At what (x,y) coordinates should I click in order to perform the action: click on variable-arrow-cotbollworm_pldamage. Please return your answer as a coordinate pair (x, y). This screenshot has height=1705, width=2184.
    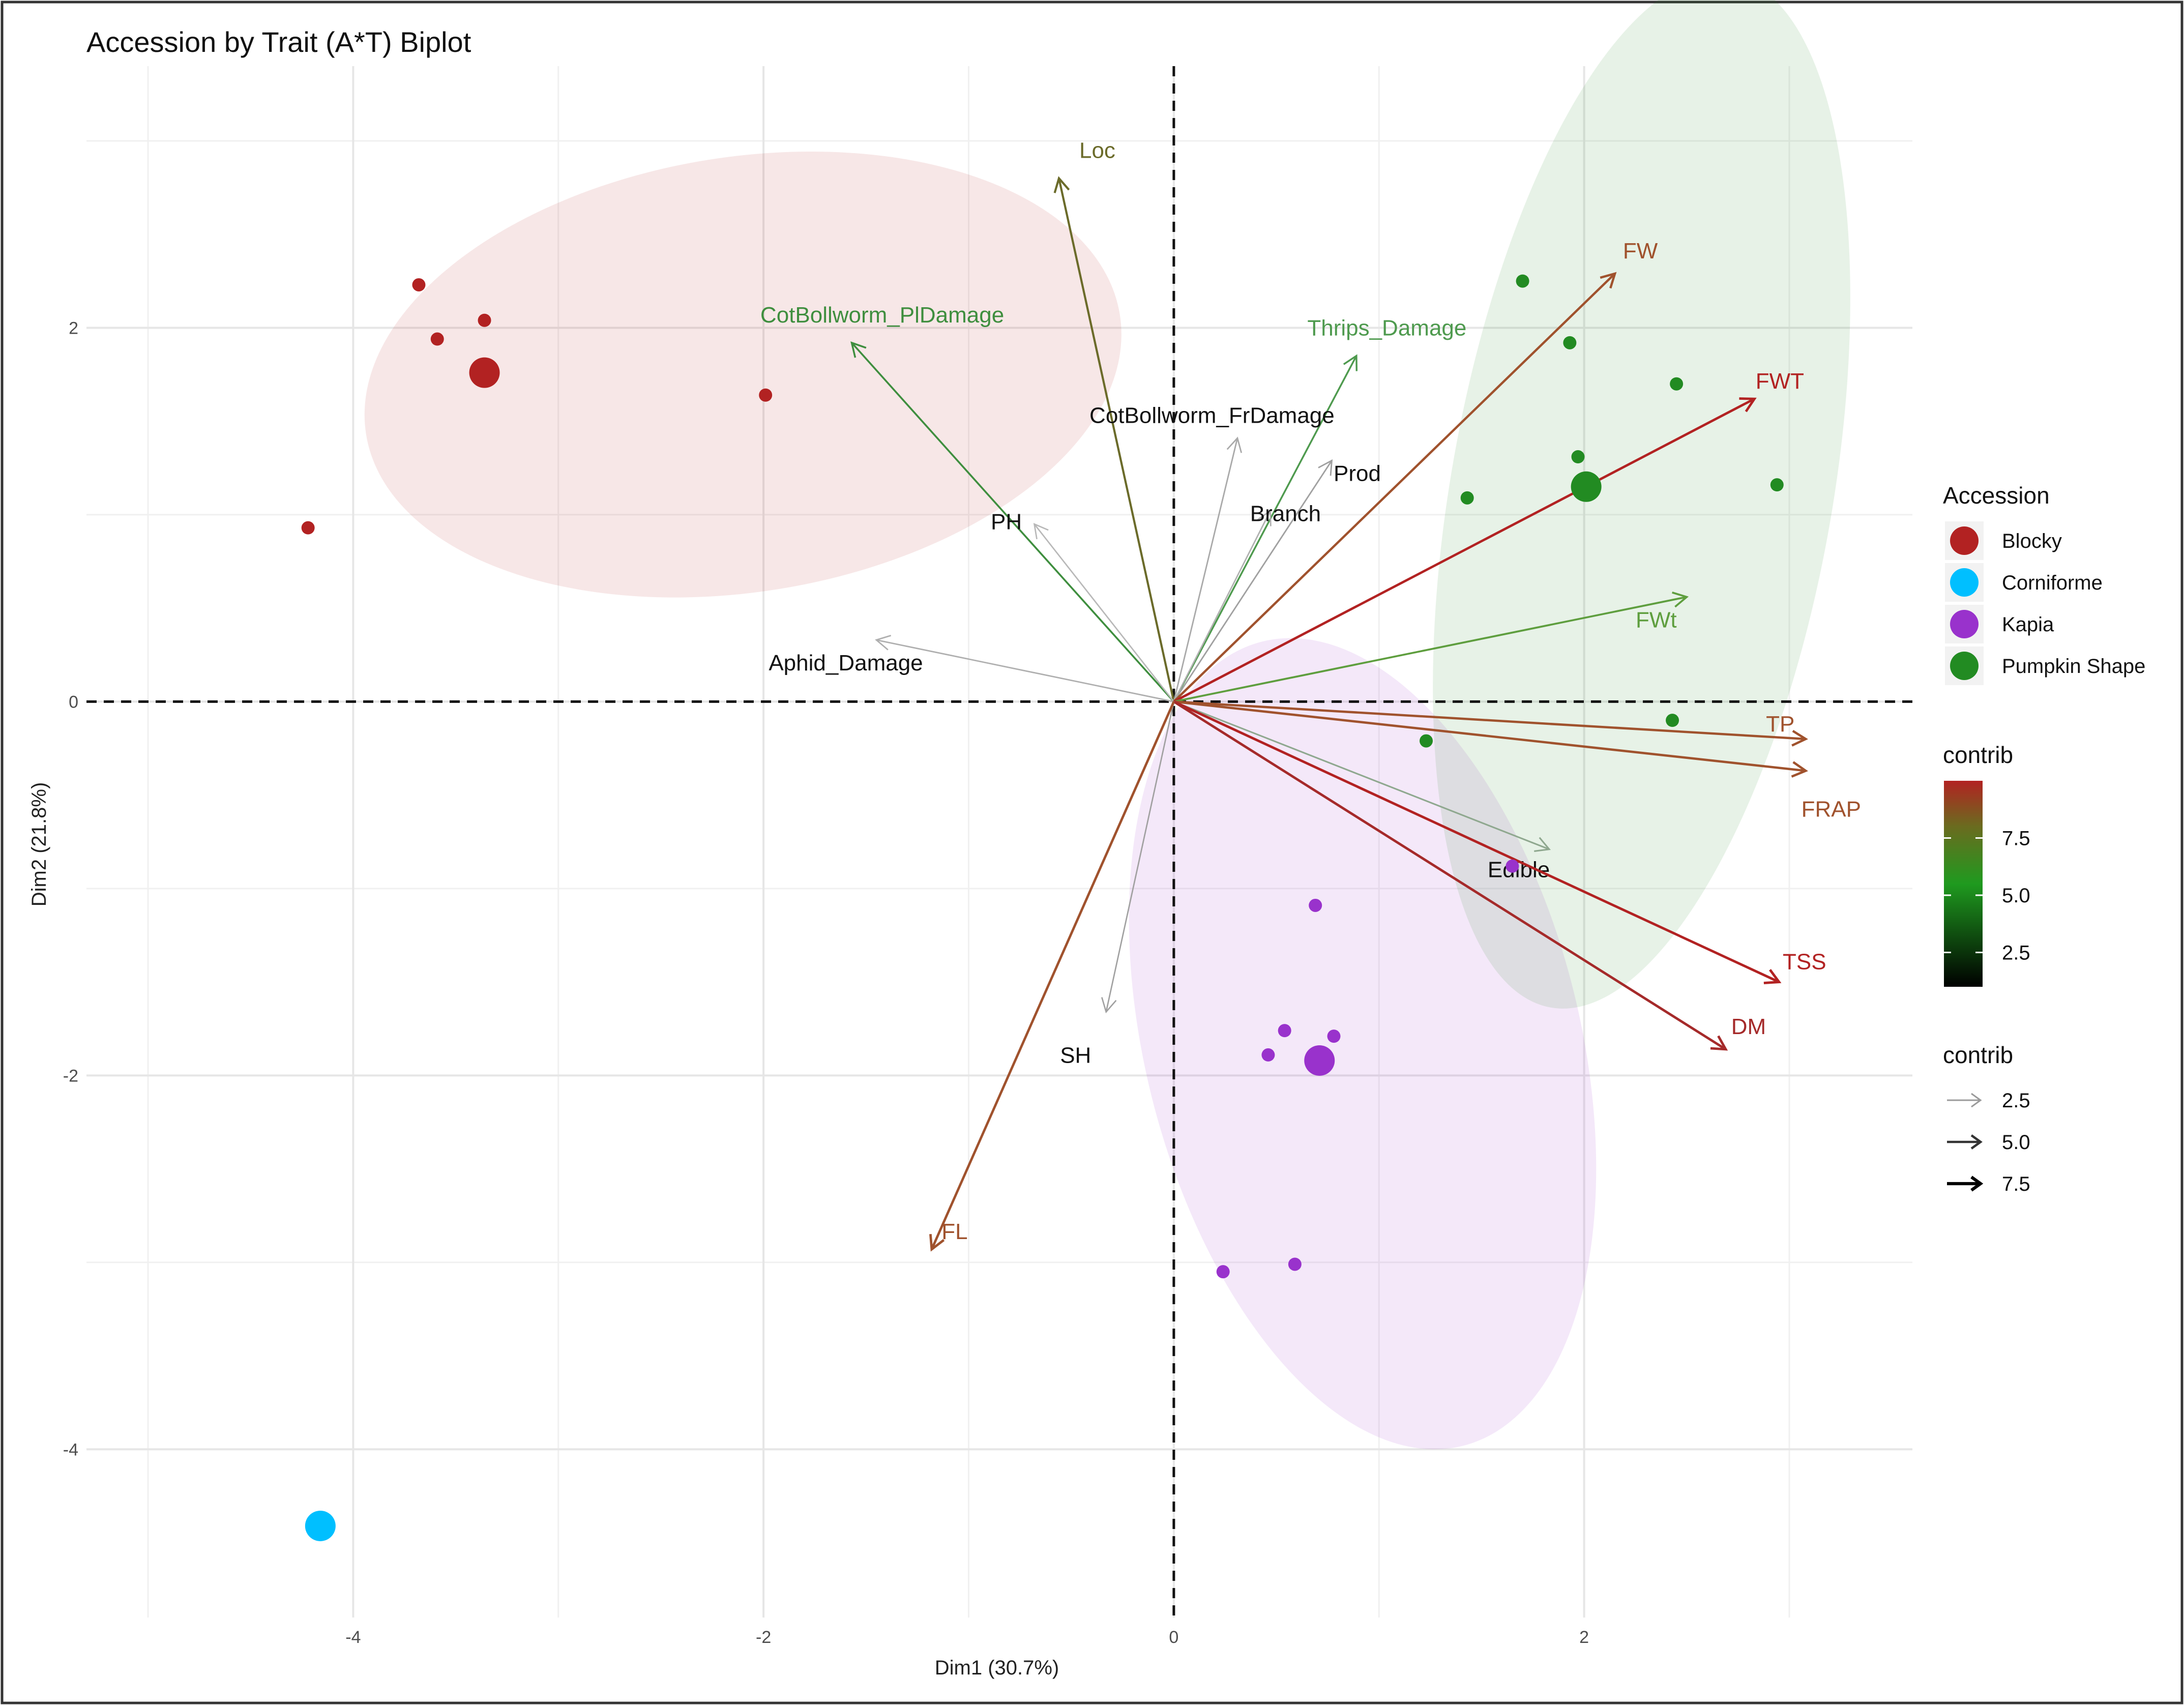
    Looking at the image, I should click on (1013, 522).